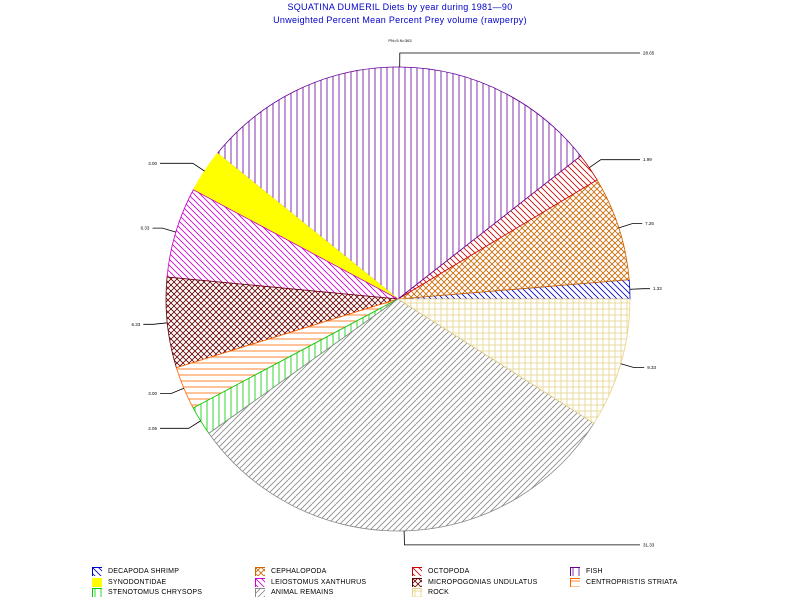 The width and height of the screenshot is (800, 600). Describe the element at coordinates (400, 40) in the screenshot. I see `chart-note: PN=5 N=363` at that location.